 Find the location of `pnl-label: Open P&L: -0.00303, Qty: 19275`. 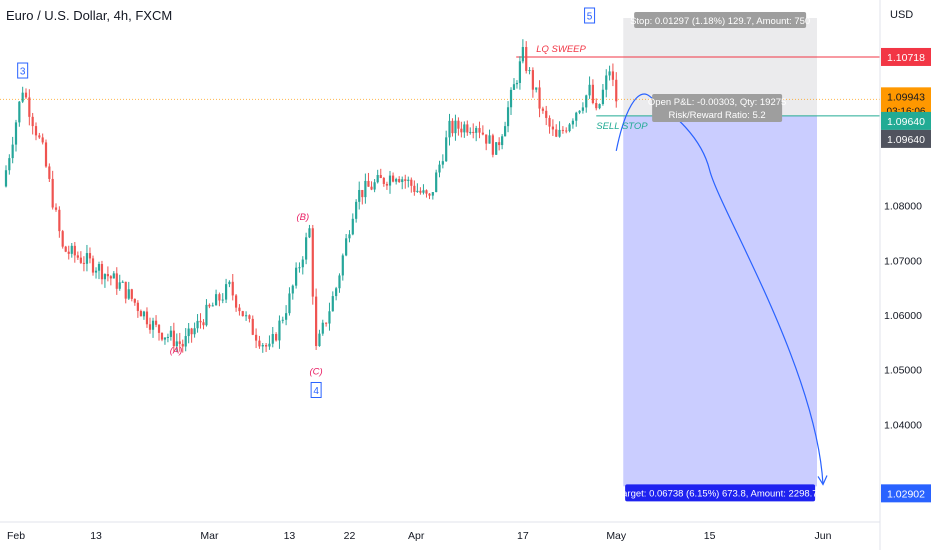

pnl-label: Open P&L: -0.00303, Qty: 19275 is located at coordinates (717, 102).